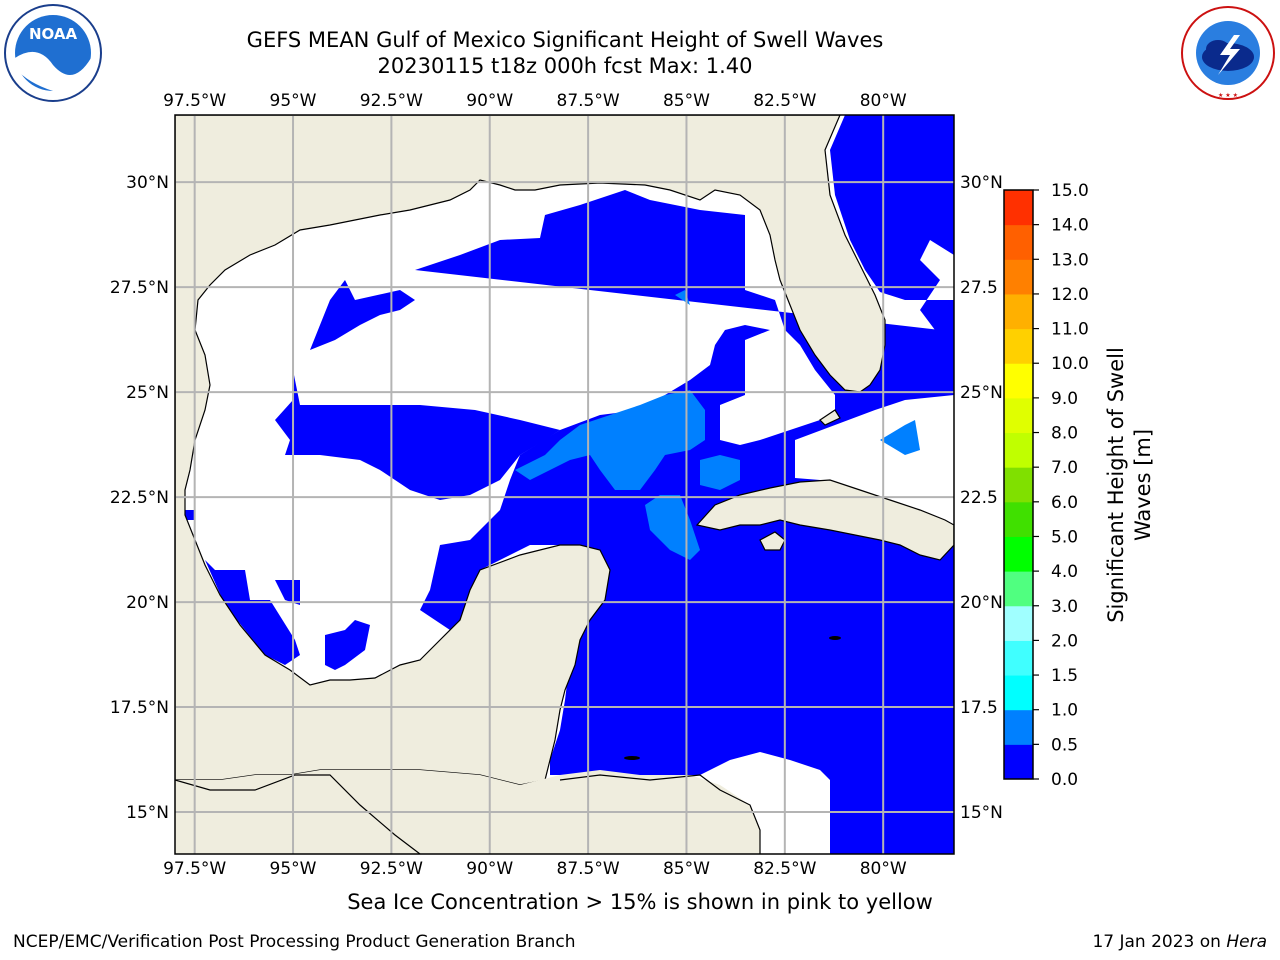  What do you see at coordinates (981, 813) in the screenshot?
I see `lat-label-right: 15°N` at bounding box center [981, 813].